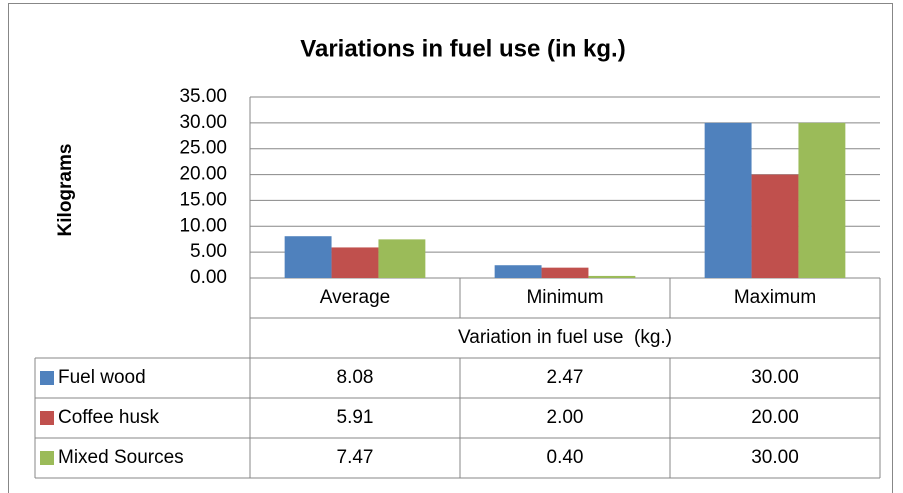 Image resolution: width=903 pixels, height=493 pixels. Describe the element at coordinates (203, 199) in the screenshot. I see `y-tick-label: 15.00` at that location.